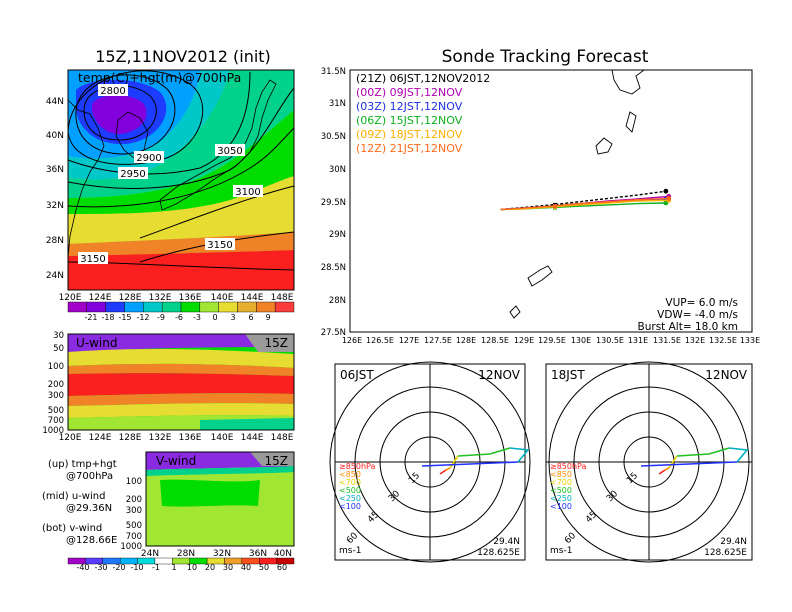  Describe the element at coordinates (475, 461) in the screenshot. I see `polar-trace` at that location.